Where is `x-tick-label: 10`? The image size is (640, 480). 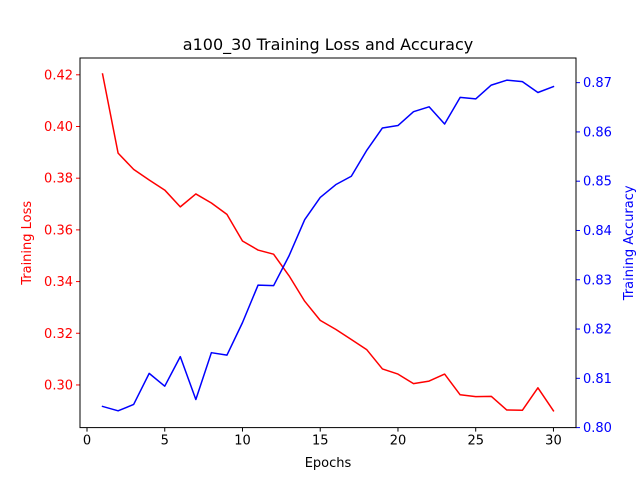
x-tick-label: 10 is located at coordinates (242, 441).